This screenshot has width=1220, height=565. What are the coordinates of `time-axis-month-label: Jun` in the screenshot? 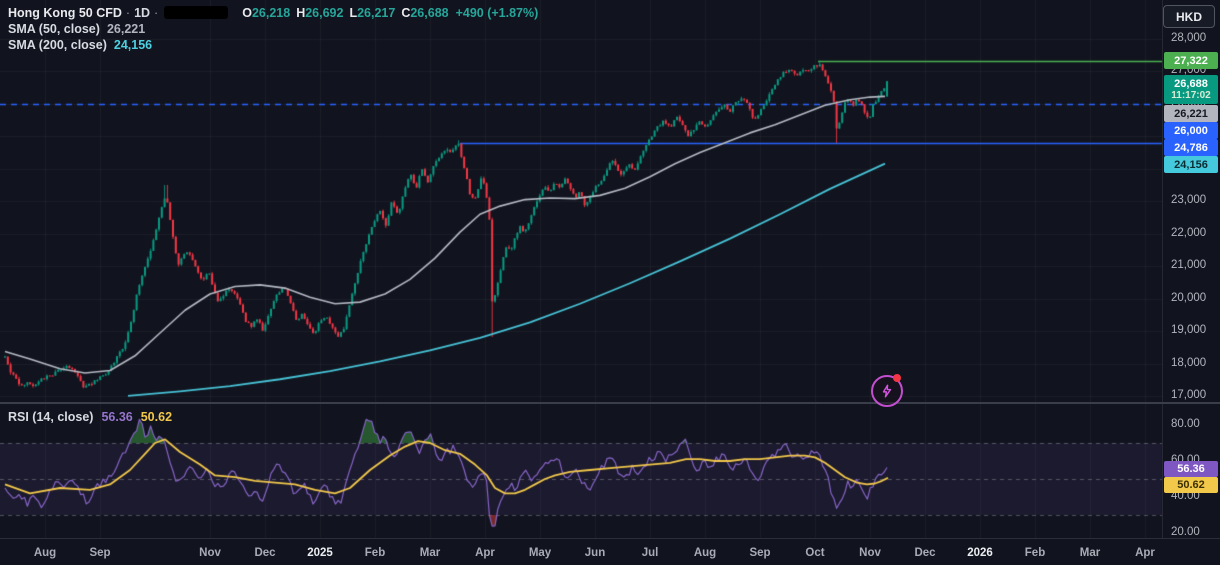 It's located at (595, 553).